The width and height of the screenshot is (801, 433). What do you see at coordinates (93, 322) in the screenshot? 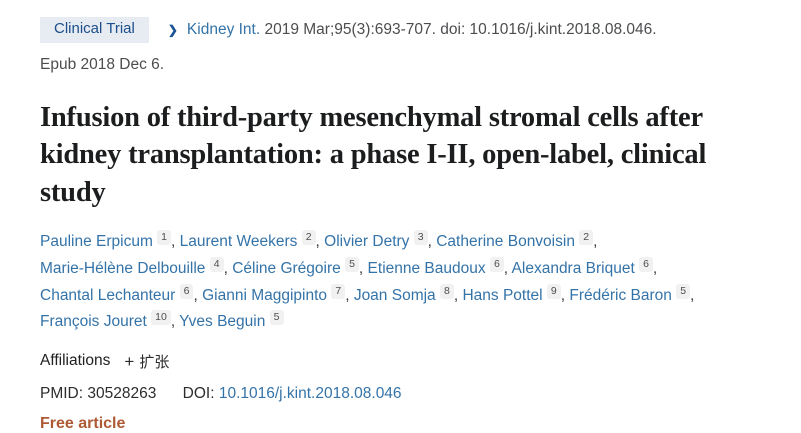
I see `author-link: François Jouret` at bounding box center [93, 322].